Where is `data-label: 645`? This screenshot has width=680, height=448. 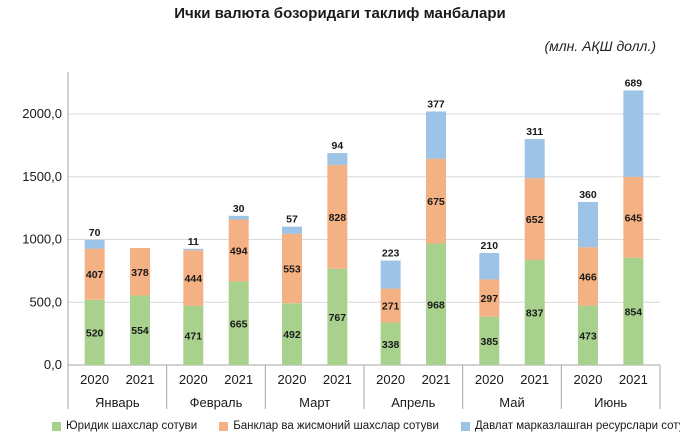
data-label: 645 is located at coordinates (634, 218).